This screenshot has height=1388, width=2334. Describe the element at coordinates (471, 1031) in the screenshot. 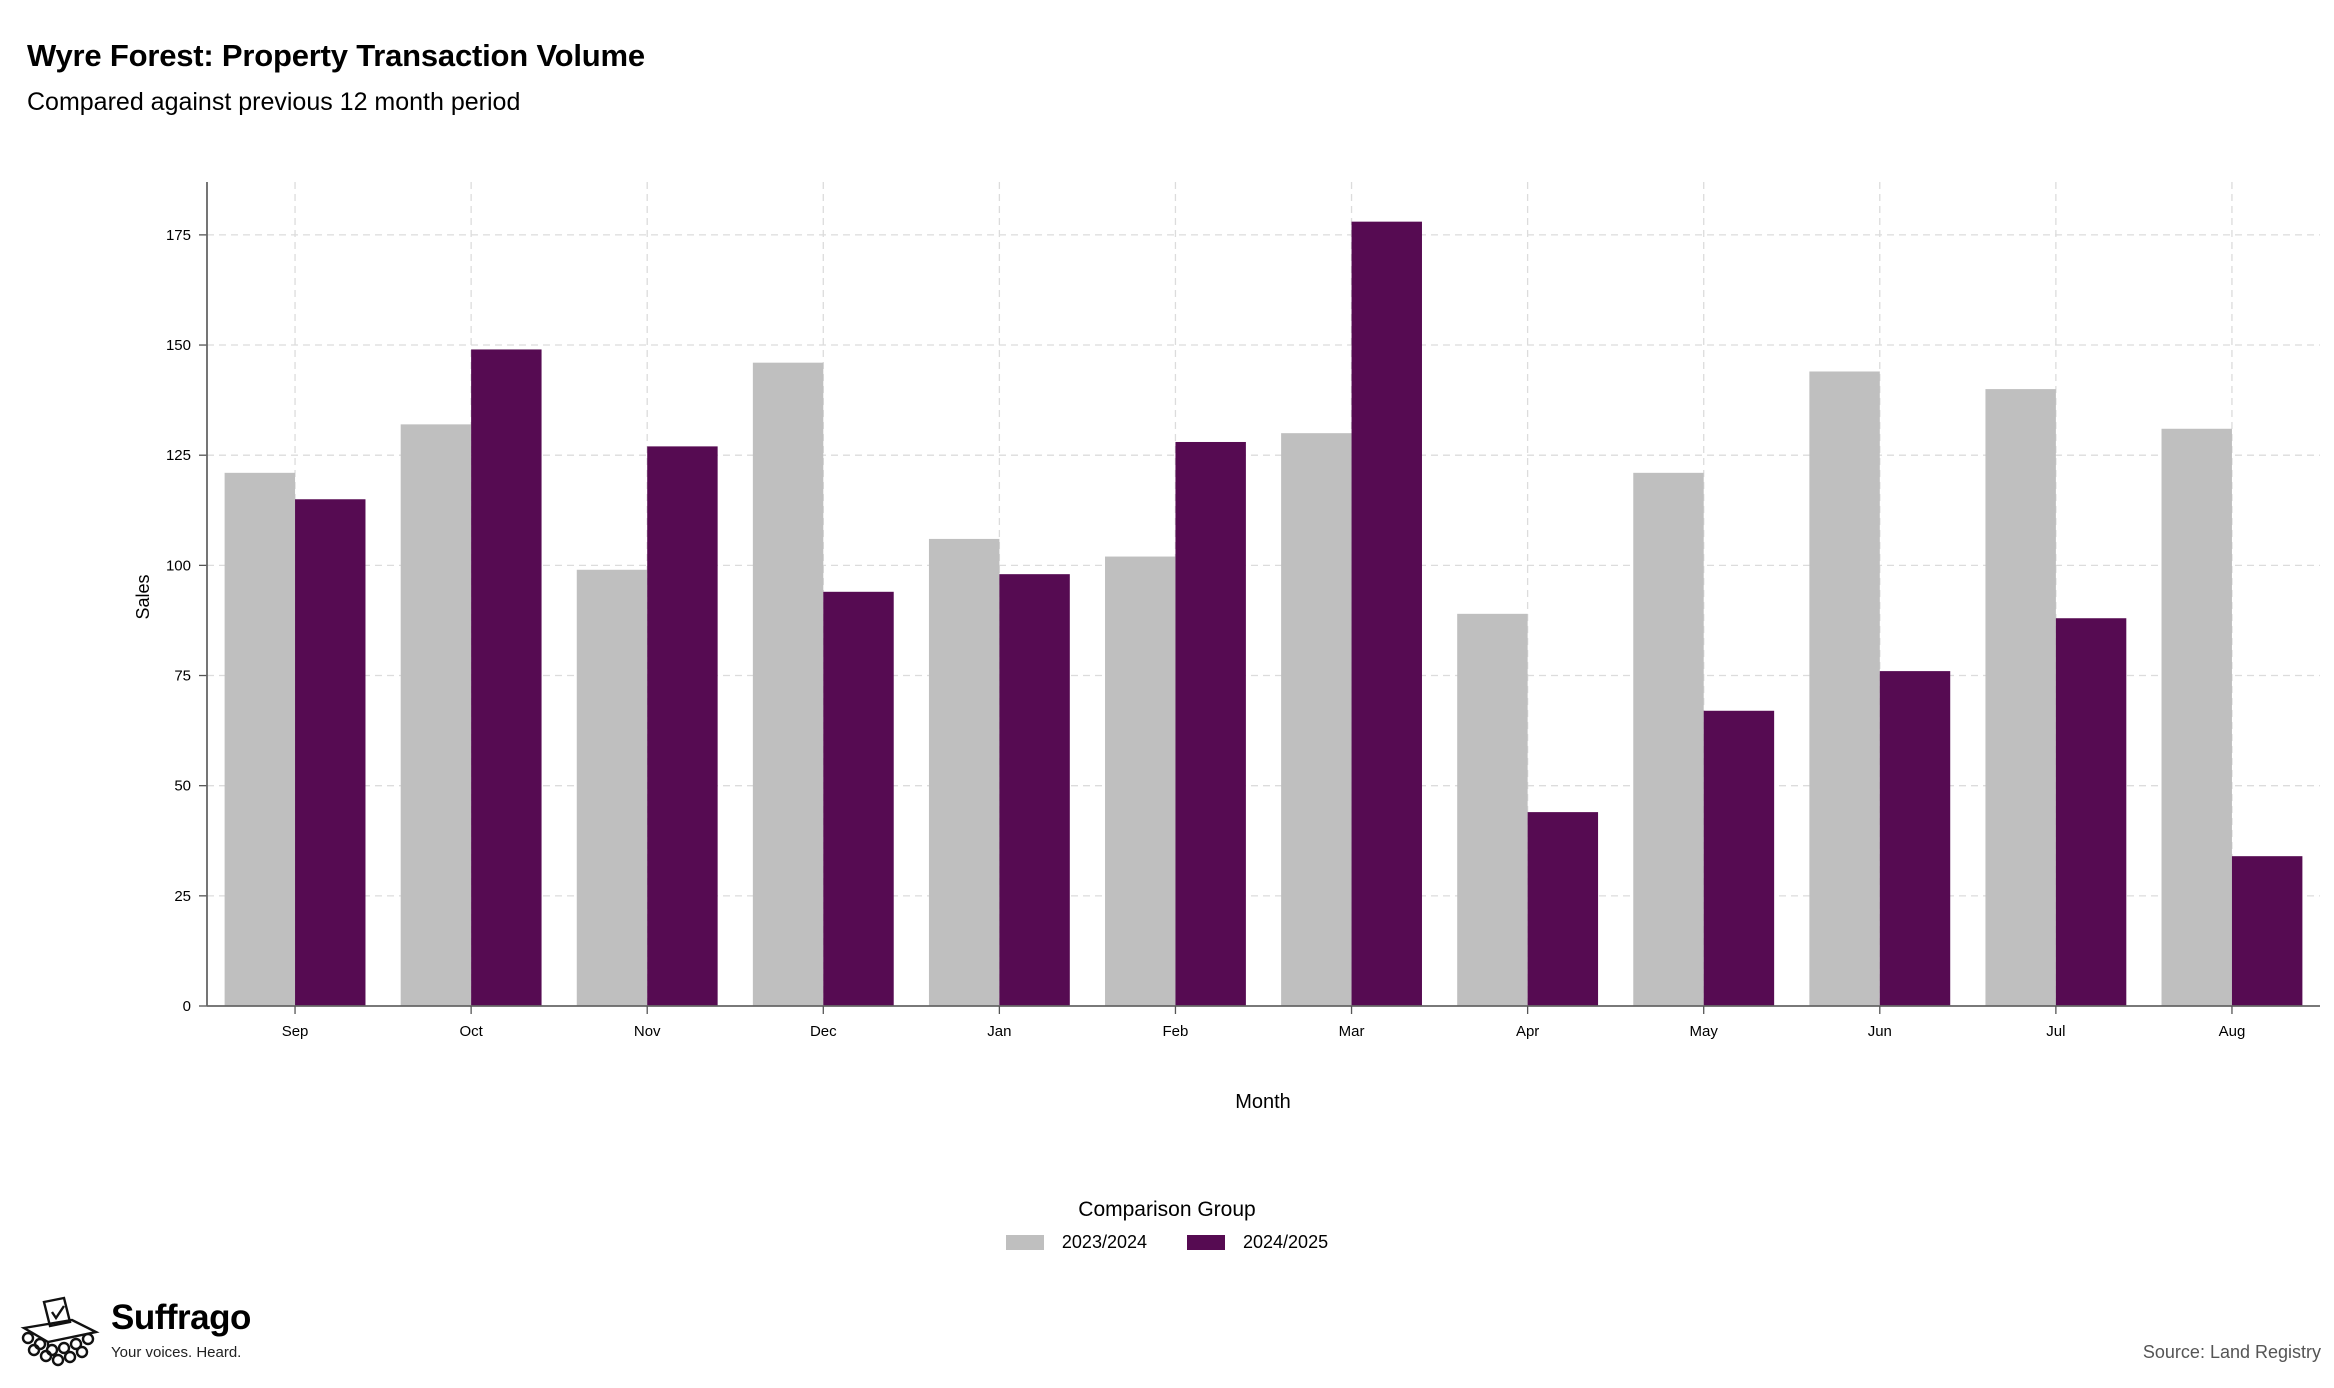

I see `x-tick-label: Oct` at that location.